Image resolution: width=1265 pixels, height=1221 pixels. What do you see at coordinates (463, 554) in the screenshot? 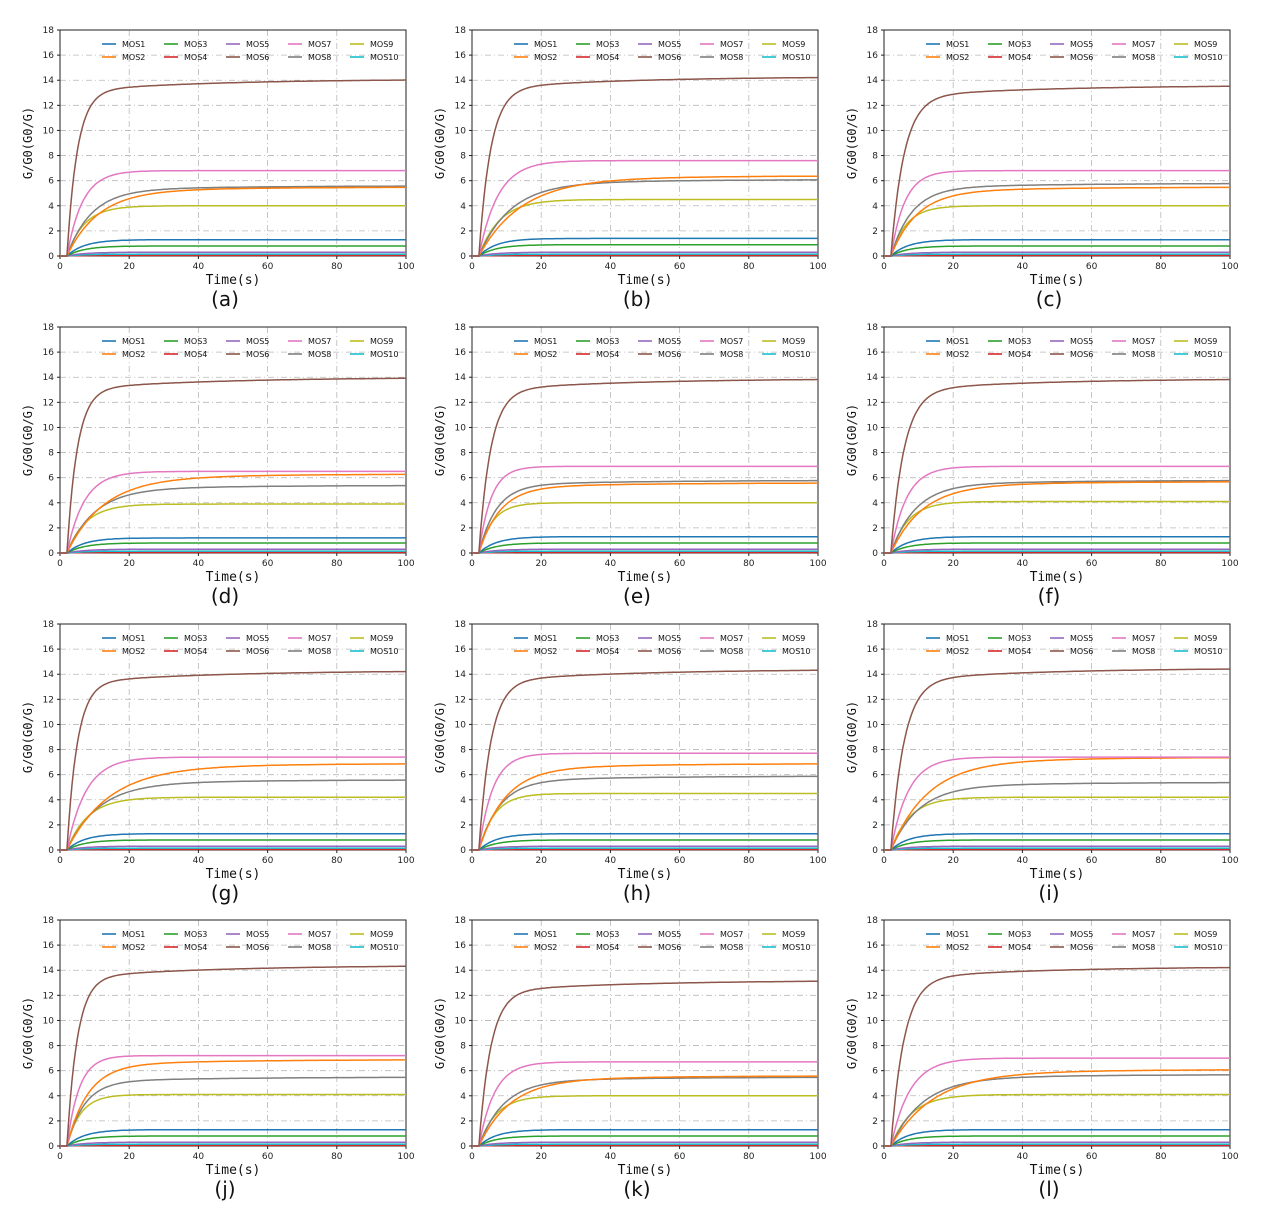
I see `y-tick-label: 0` at bounding box center [463, 554].